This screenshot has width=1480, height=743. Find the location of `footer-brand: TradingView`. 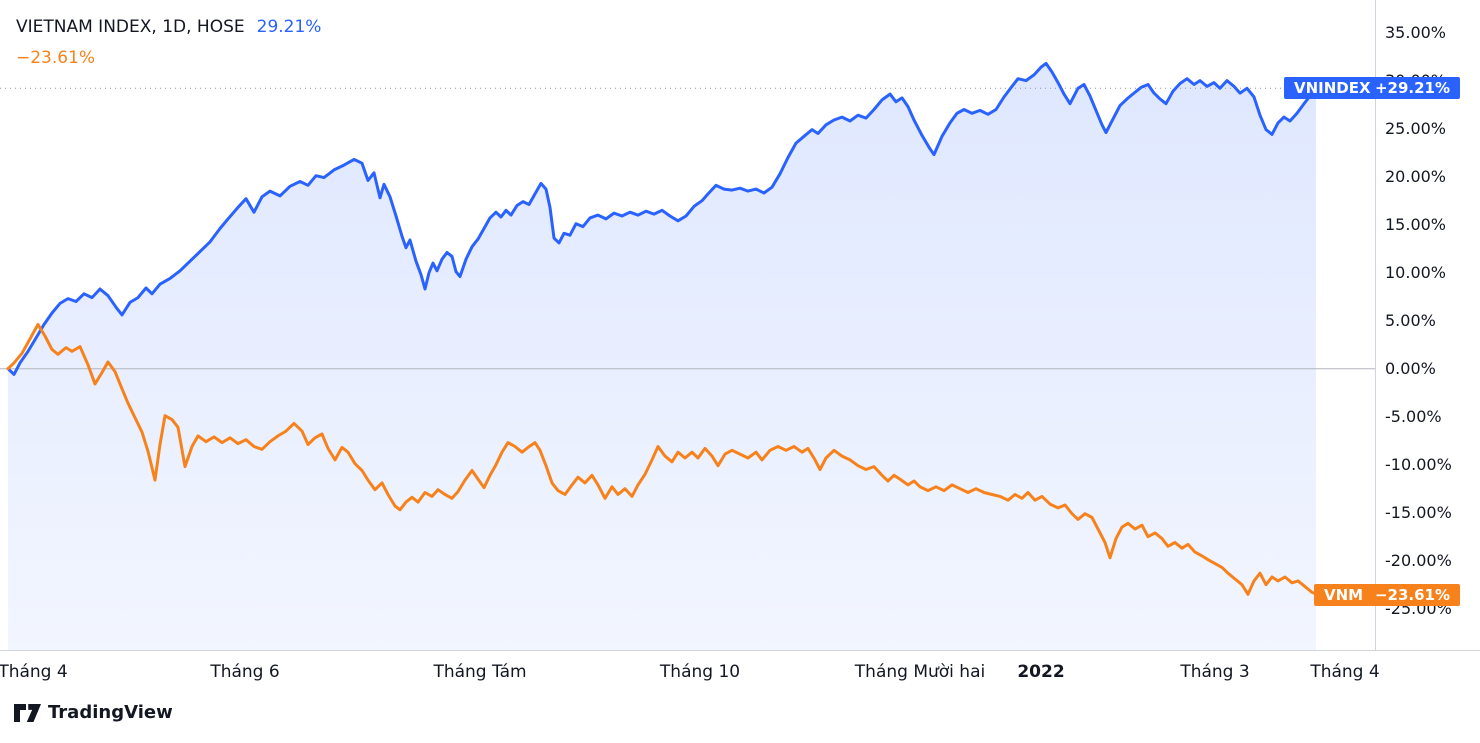

footer-brand: TradingView is located at coordinates (93, 712).